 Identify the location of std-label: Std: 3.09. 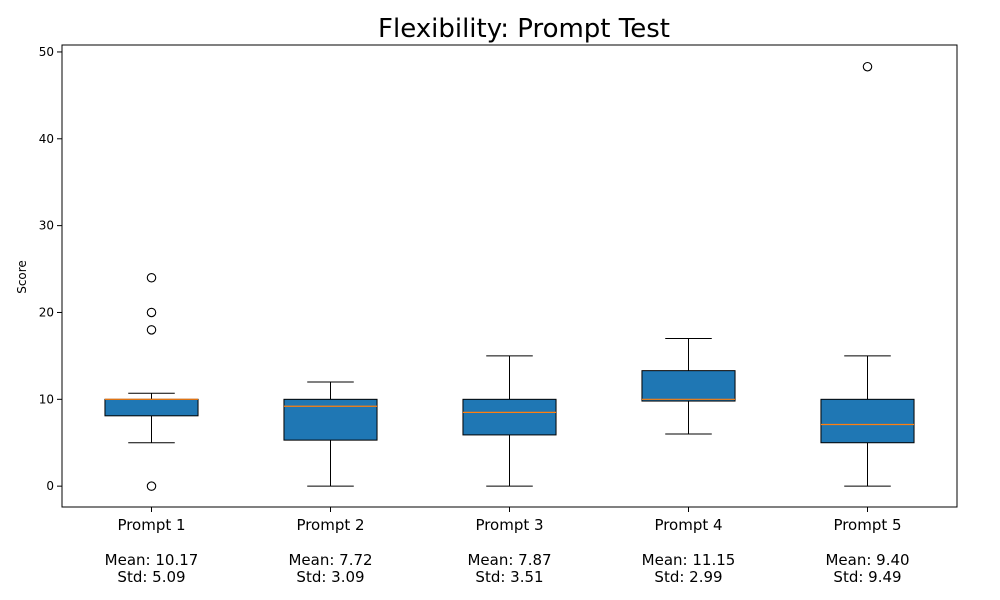
(330, 577).